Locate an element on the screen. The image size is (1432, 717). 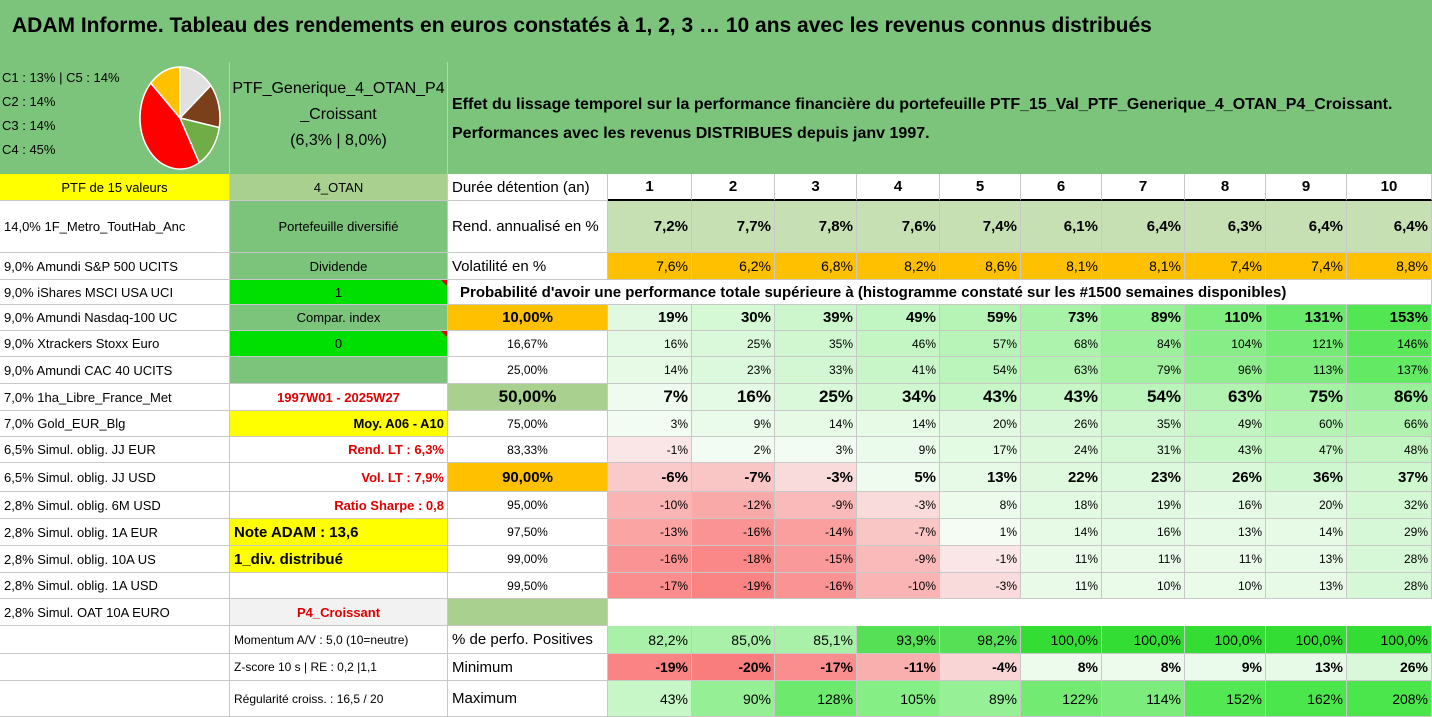
prob-value: 7% is located at coordinates (650, 397).